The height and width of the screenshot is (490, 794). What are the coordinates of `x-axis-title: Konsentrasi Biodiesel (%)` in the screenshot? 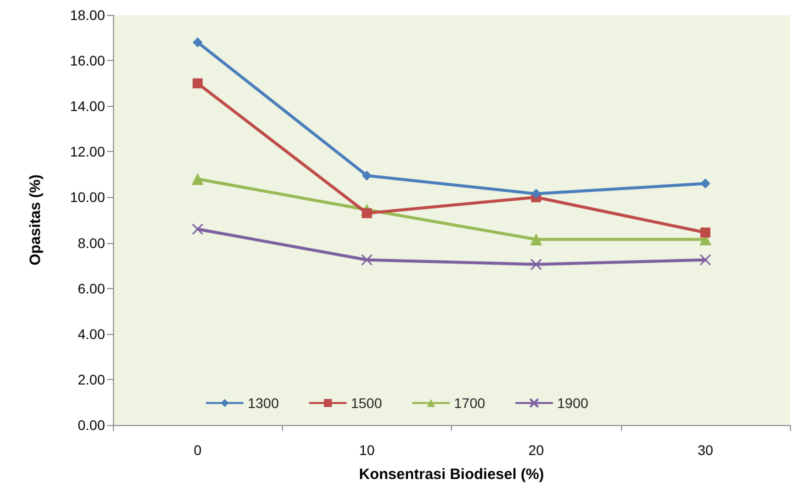 It's located at (451, 474).